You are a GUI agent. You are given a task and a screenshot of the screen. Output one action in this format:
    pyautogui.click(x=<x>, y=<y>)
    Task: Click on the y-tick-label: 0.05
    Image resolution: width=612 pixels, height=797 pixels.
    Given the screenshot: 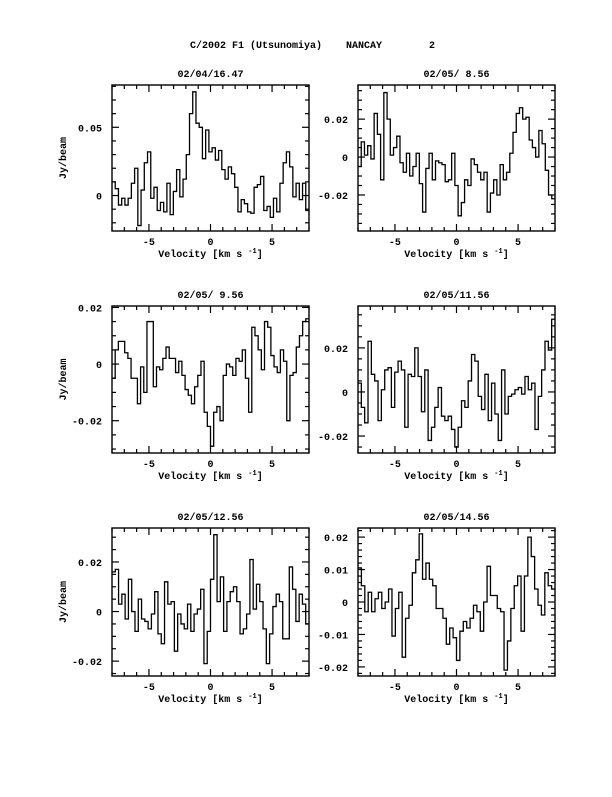 What is the action you would take?
    pyautogui.click(x=90, y=129)
    